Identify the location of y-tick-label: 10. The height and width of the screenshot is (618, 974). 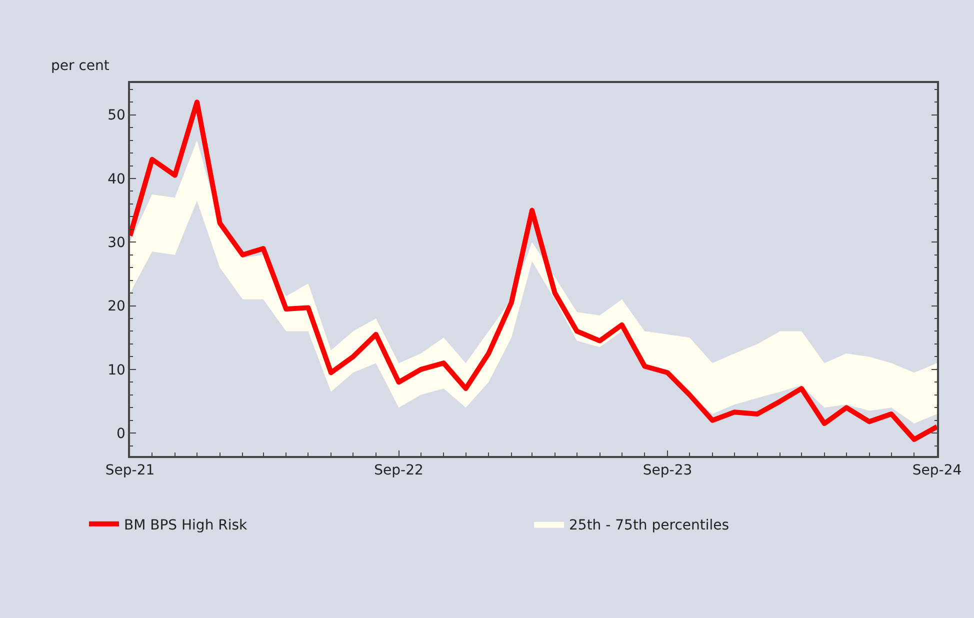
(117, 370).